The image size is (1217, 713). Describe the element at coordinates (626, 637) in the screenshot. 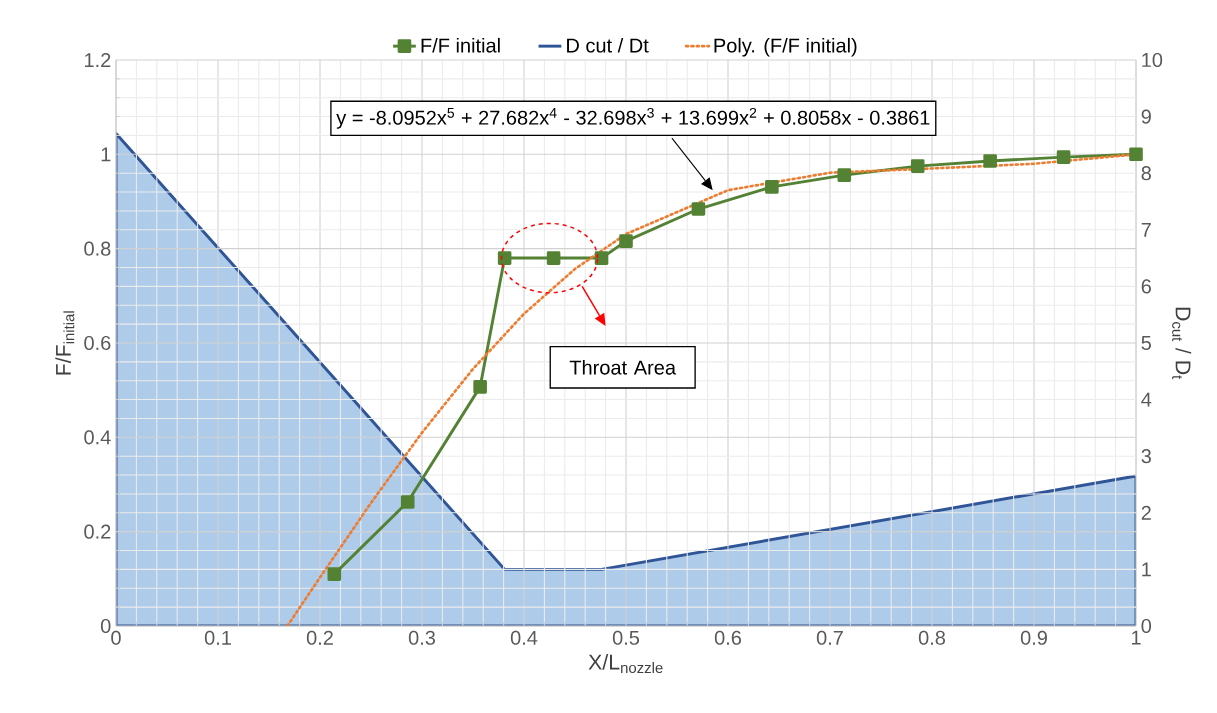

I see `x-tick-label: 0.5` at that location.